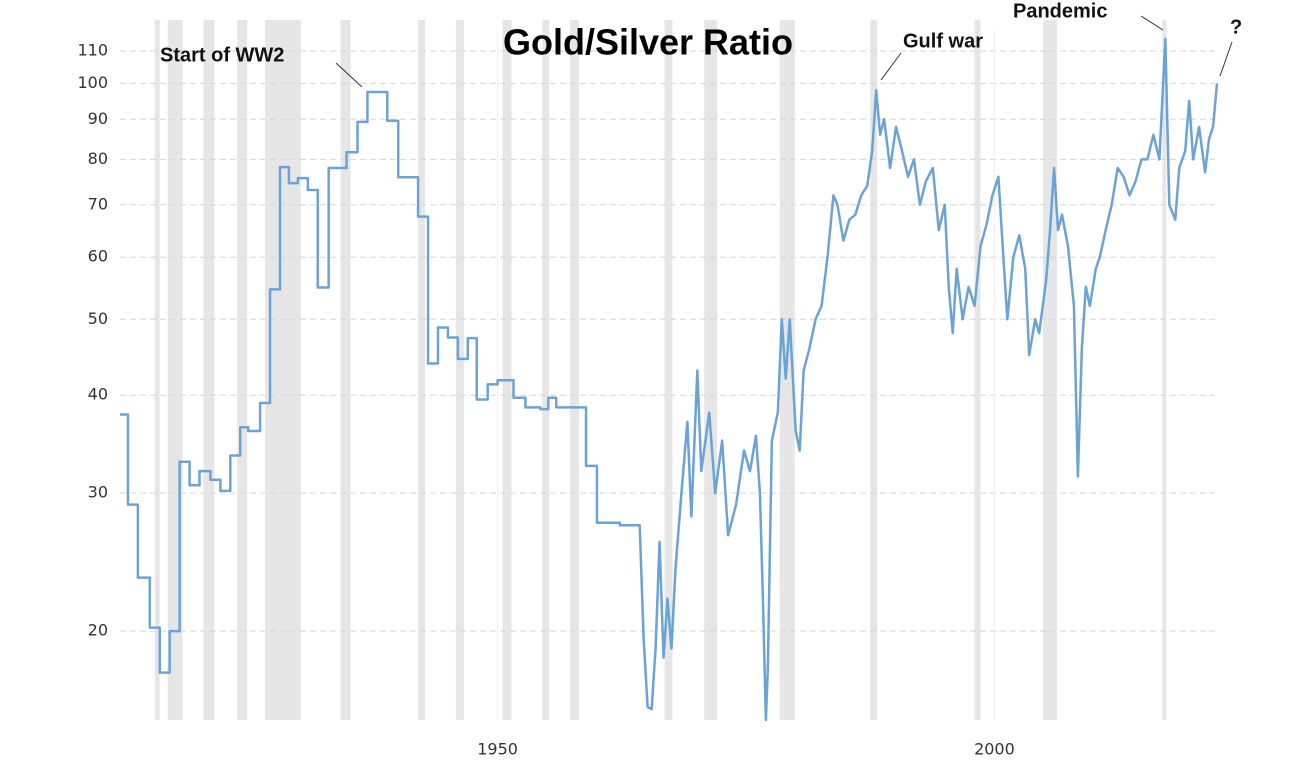 This screenshot has height=770, width=1290. Describe the element at coordinates (994, 749) in the screenshot. I see `x-tick-label: 2000` at that location.